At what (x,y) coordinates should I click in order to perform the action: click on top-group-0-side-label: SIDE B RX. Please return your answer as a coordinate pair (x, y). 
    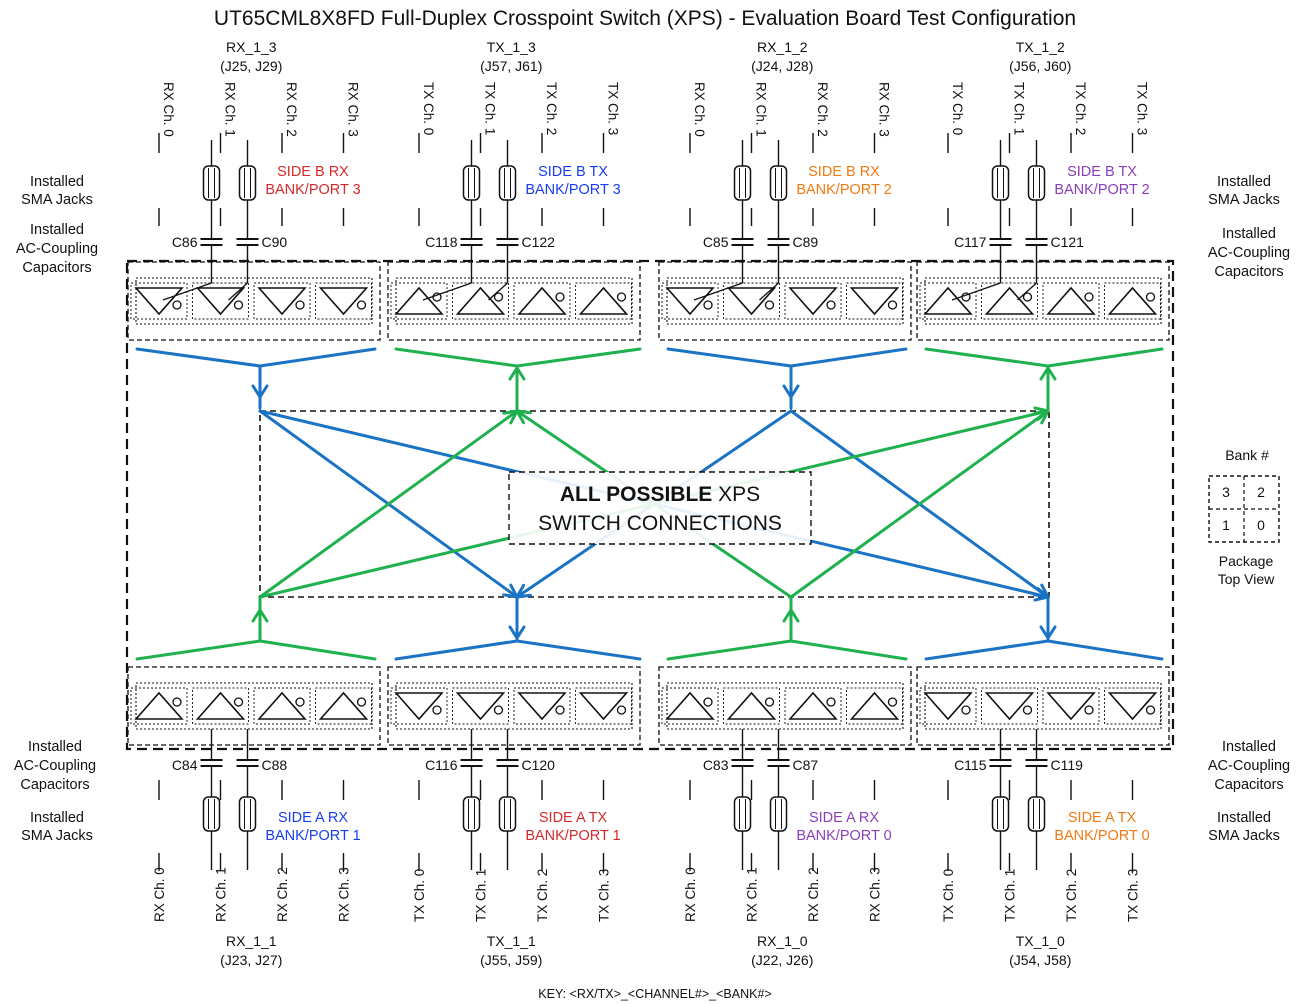
    Looking at the image, I should click on (313, 172).